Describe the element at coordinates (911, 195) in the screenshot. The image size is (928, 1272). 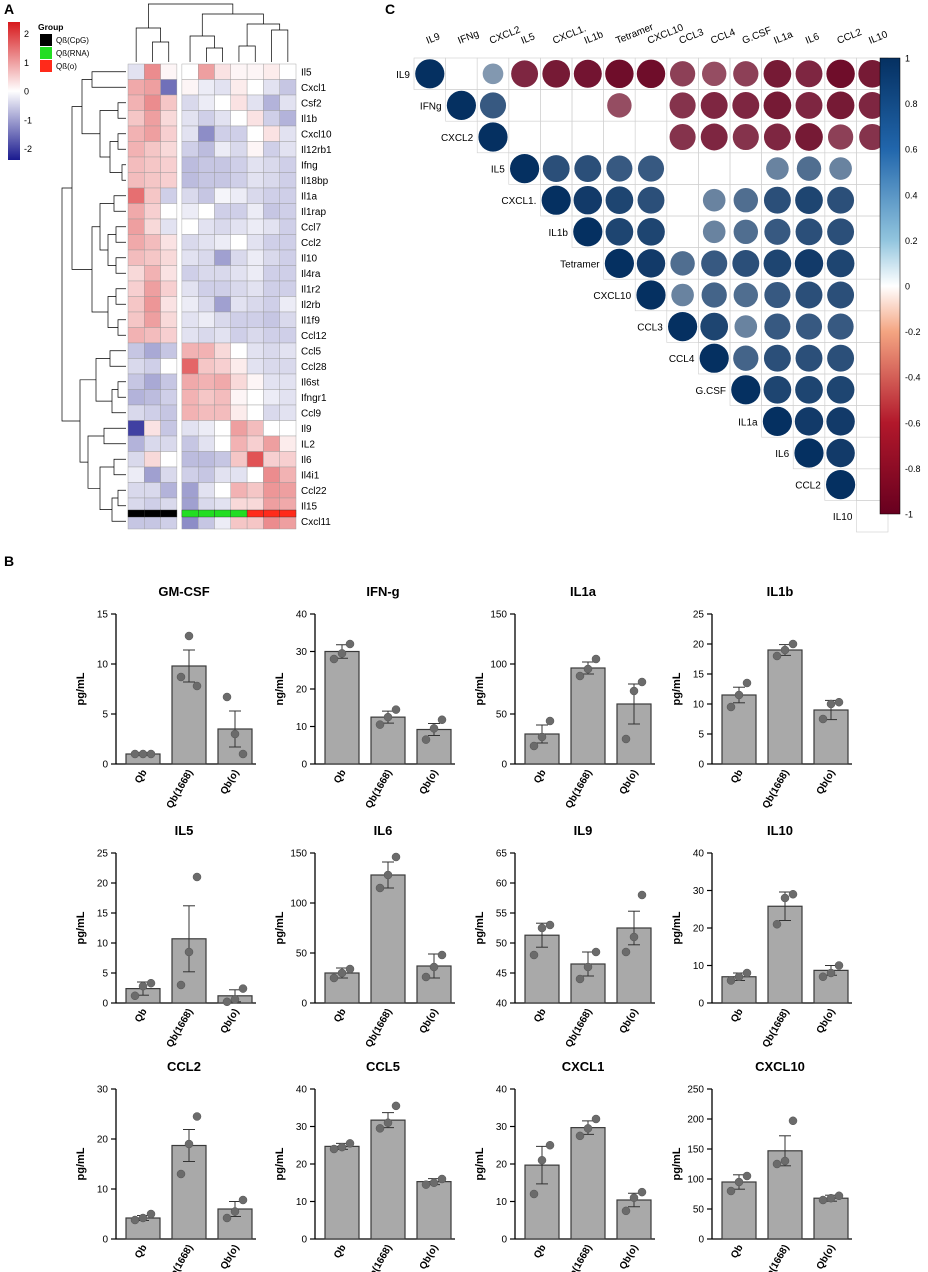
I see `corr-colorbar-tick-label: 0.4` at that location.